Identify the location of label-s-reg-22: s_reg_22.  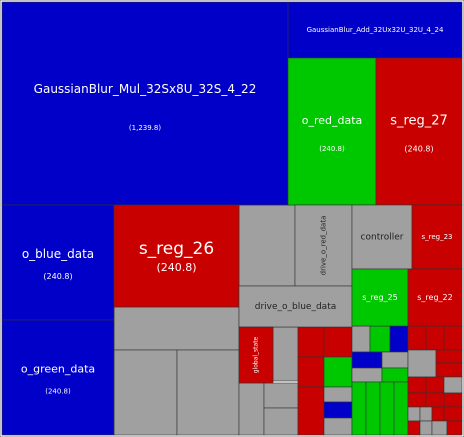
(434, 297).